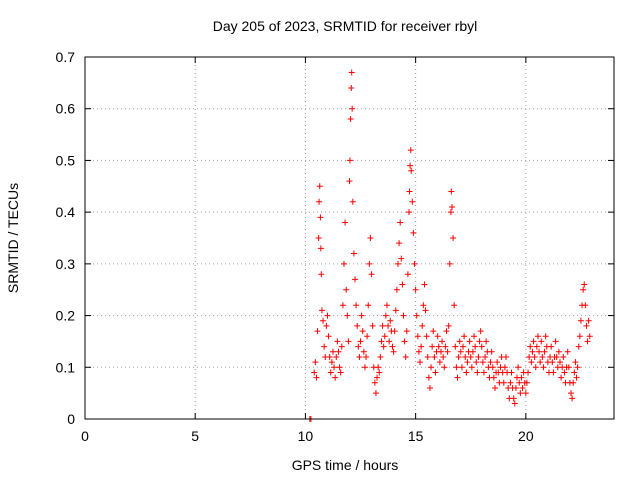 The width and height of the screenshot is (640, 480). What do you see at coordinates (13, 238) in the screenshot?
I see `y-axis-label: SRMTID / TECUs` at bounding box center [13, 238].